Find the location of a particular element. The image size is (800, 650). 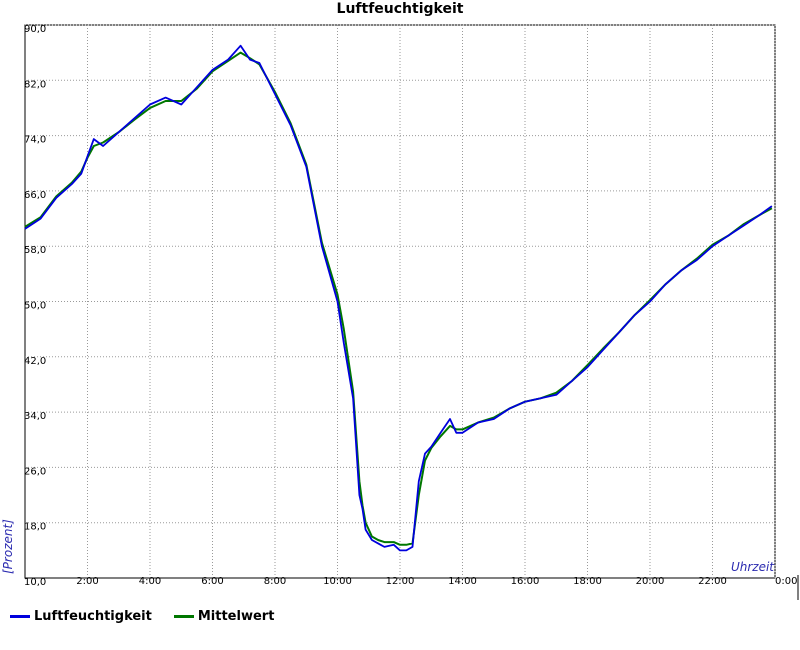

y-tick-label: 58,0 is located at coordinates (35, 250).